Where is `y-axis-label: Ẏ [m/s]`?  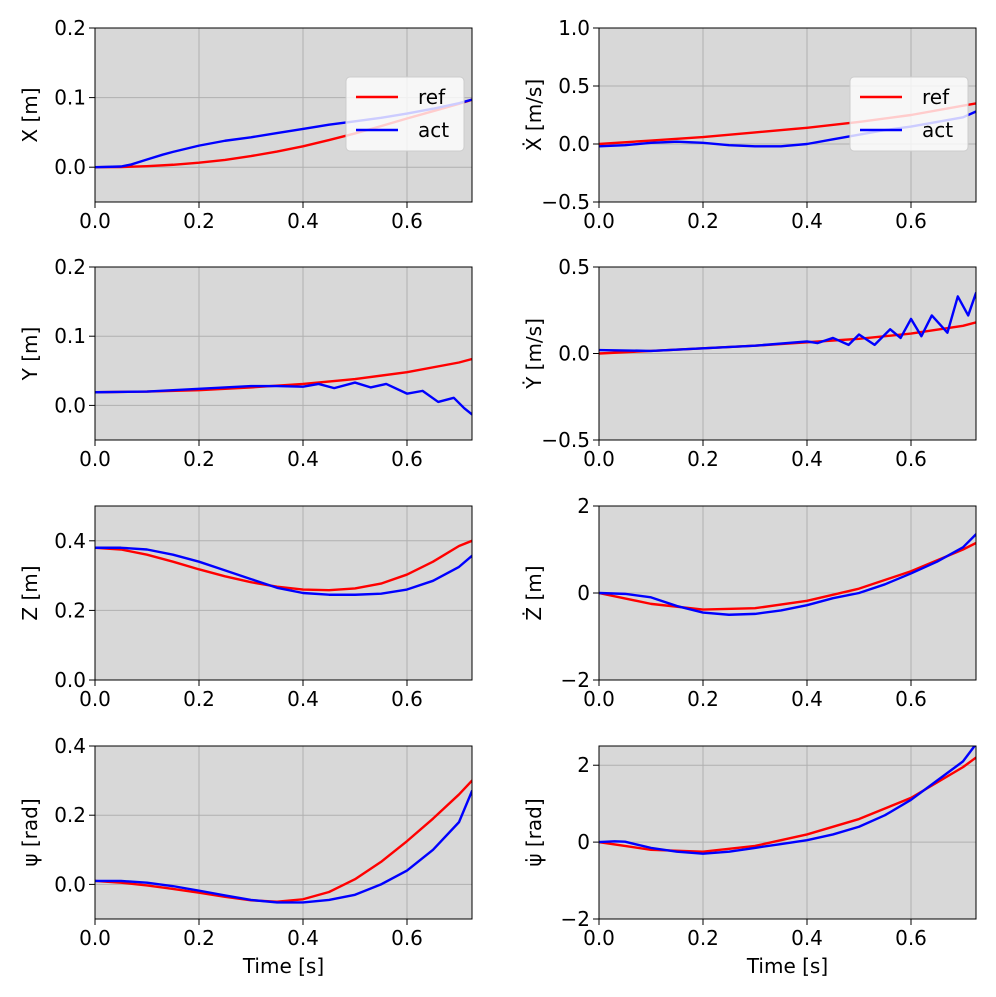
y-axis-label: Ẏ [m/s] is located at coordinates (534, 354).